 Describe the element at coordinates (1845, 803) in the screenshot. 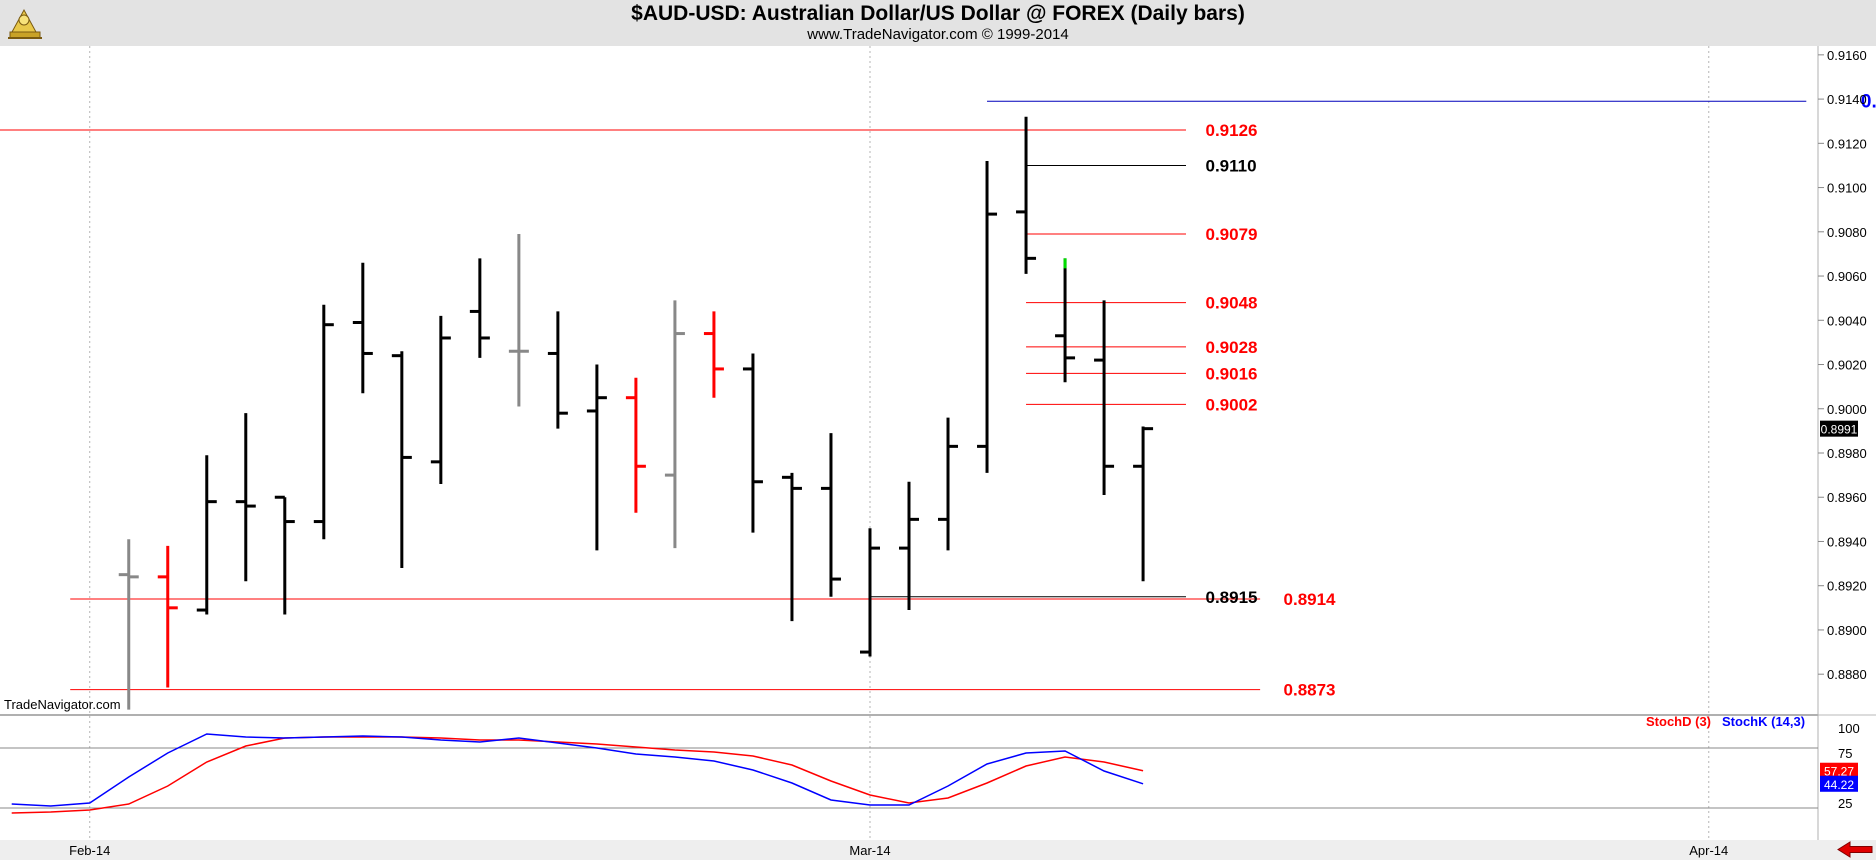

I see `stoch-axis-label: 25` at that location.